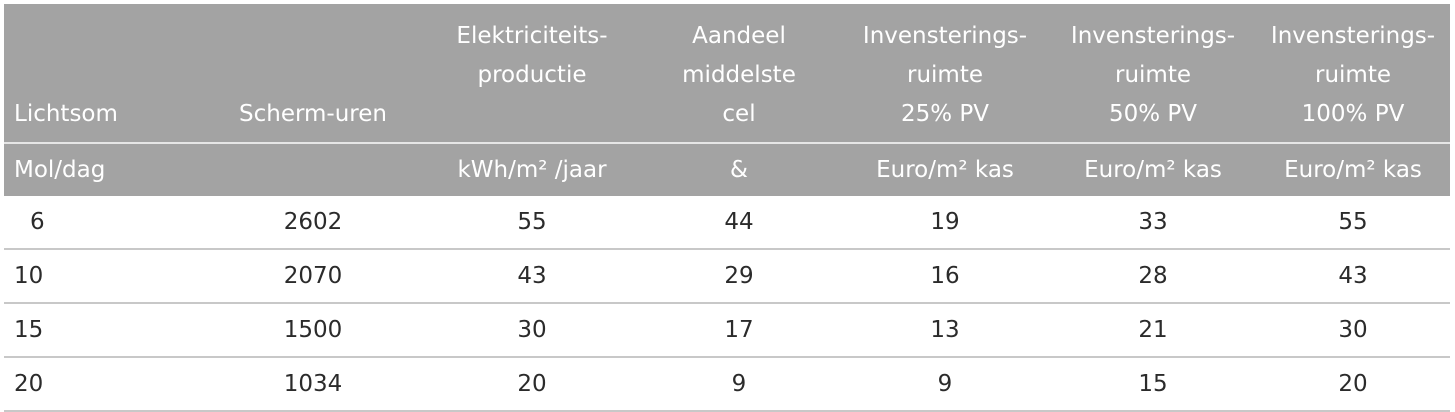  I want to click on column-header-inv-50: Invensterings- ruimte 50% PV, so click(1153, 74).